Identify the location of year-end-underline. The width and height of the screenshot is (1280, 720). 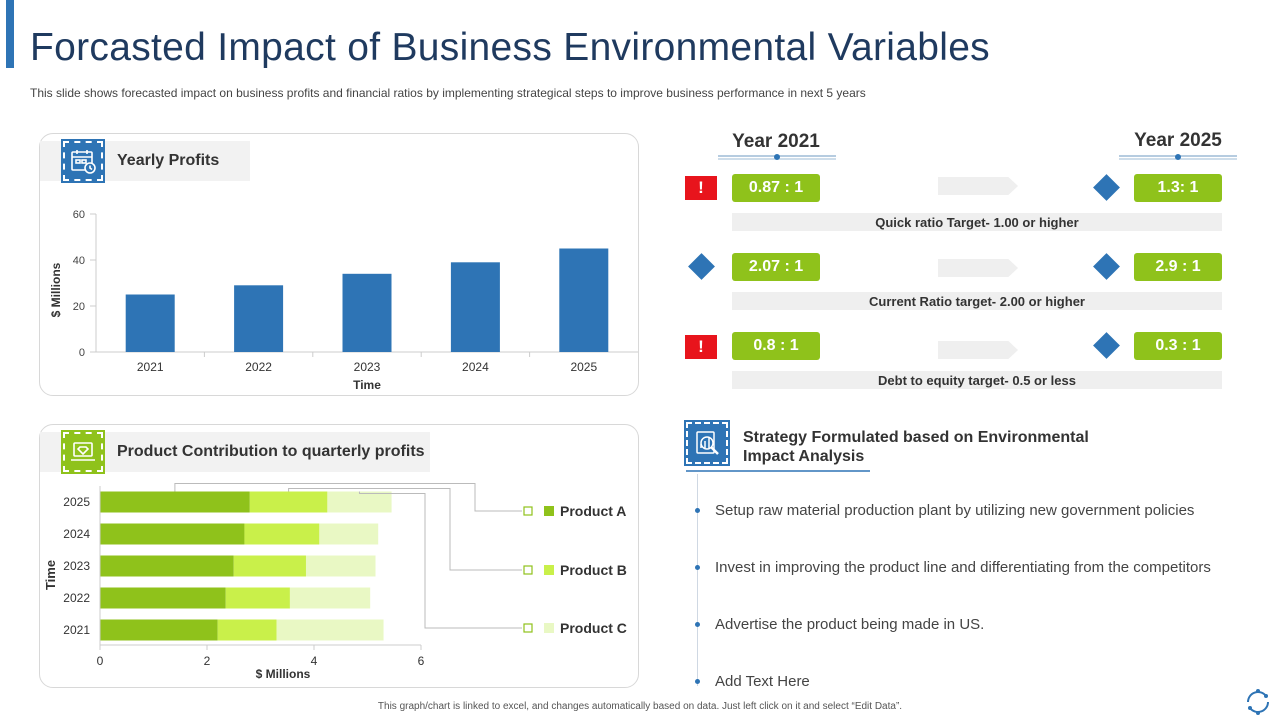
(1178, 157).